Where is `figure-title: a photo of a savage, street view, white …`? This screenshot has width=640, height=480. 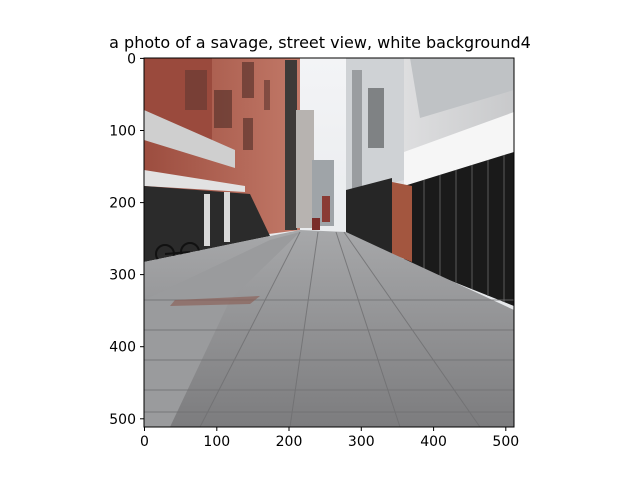 figure-title: a photo of a savage, street view, white … is located at coordinates (320, 42).